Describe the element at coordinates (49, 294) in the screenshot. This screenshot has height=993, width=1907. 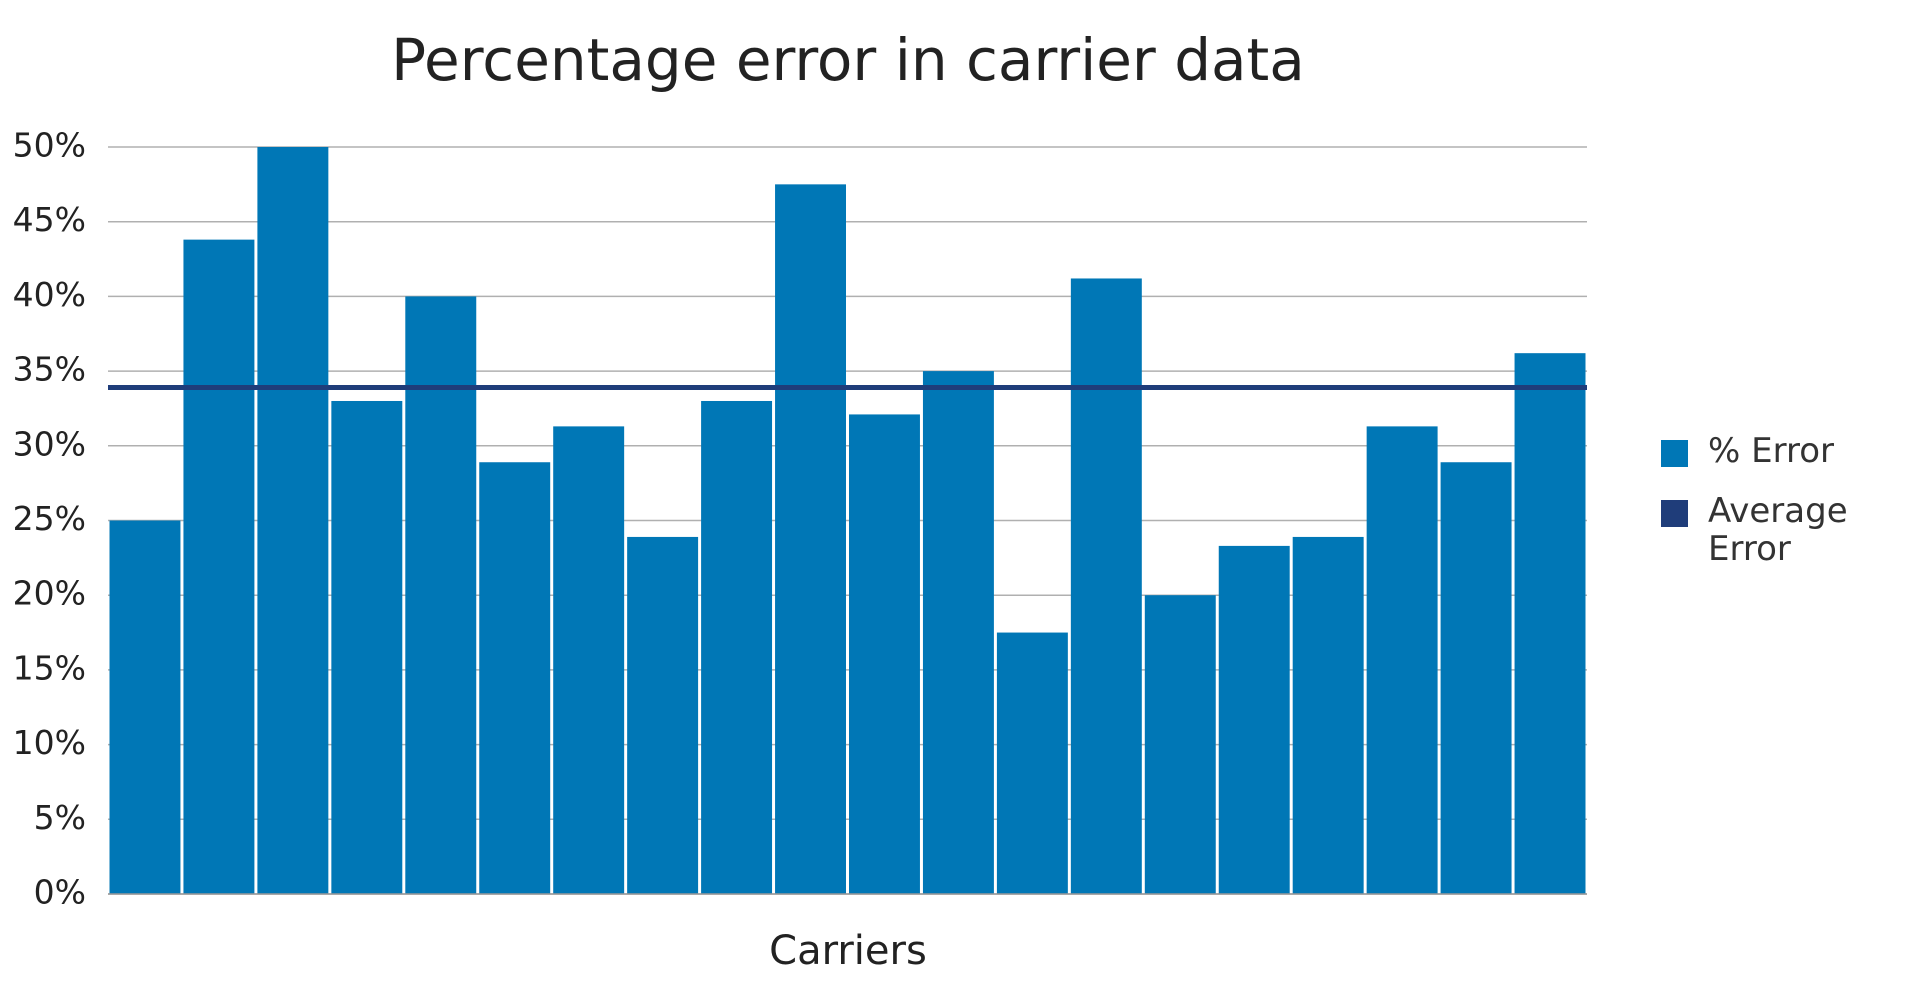
I see `y-tick-label: 40%` at that location.